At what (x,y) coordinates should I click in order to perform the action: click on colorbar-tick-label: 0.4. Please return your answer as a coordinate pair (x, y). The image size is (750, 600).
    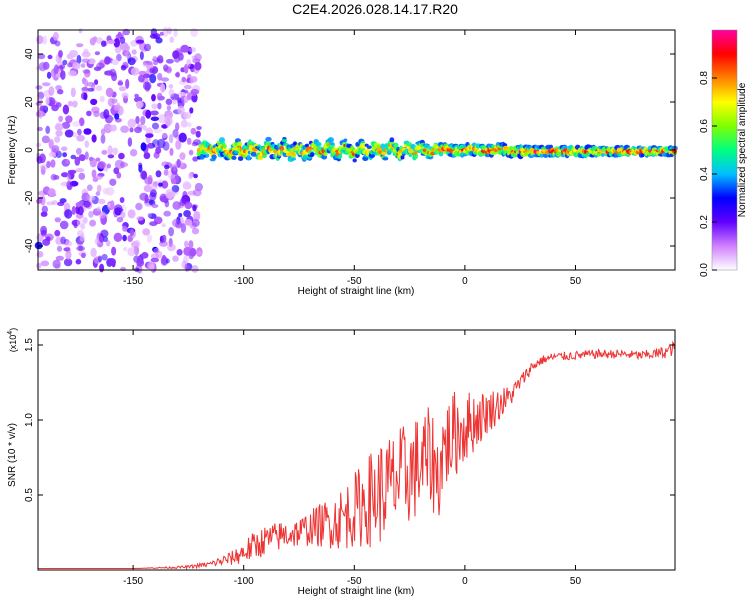
    Looking at the image, I should click on (704, 174).